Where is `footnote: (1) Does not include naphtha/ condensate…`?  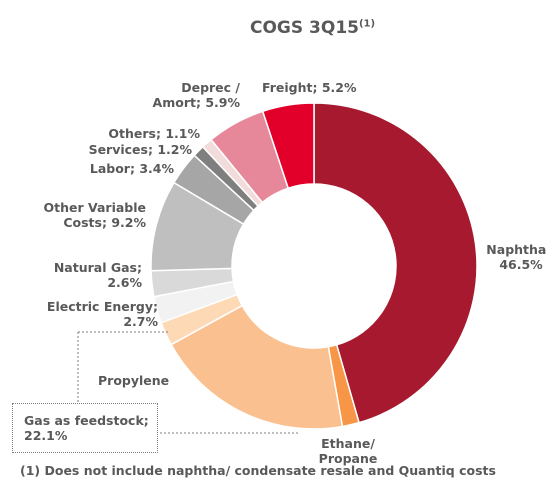
footnote: (1) Does not include naphtha/ condensate… is located at coordinates (258, 470).